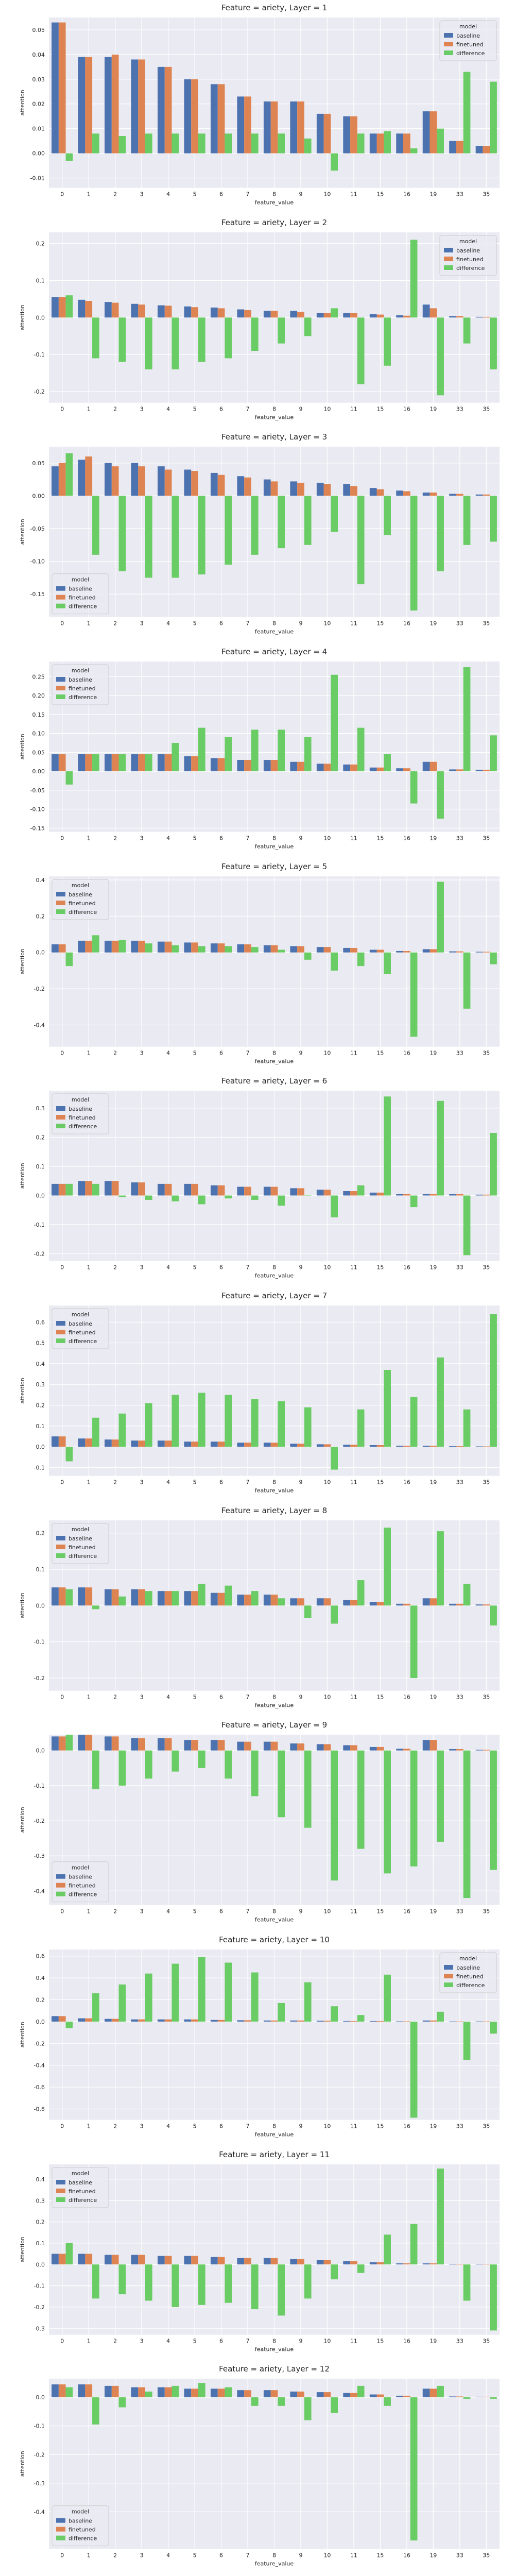 The width and height of the screenshot is (515, 2576). Describe the element at coordinates (39, 1786) in the screenshot. I see `y-tick-label: -0.1` at that location.